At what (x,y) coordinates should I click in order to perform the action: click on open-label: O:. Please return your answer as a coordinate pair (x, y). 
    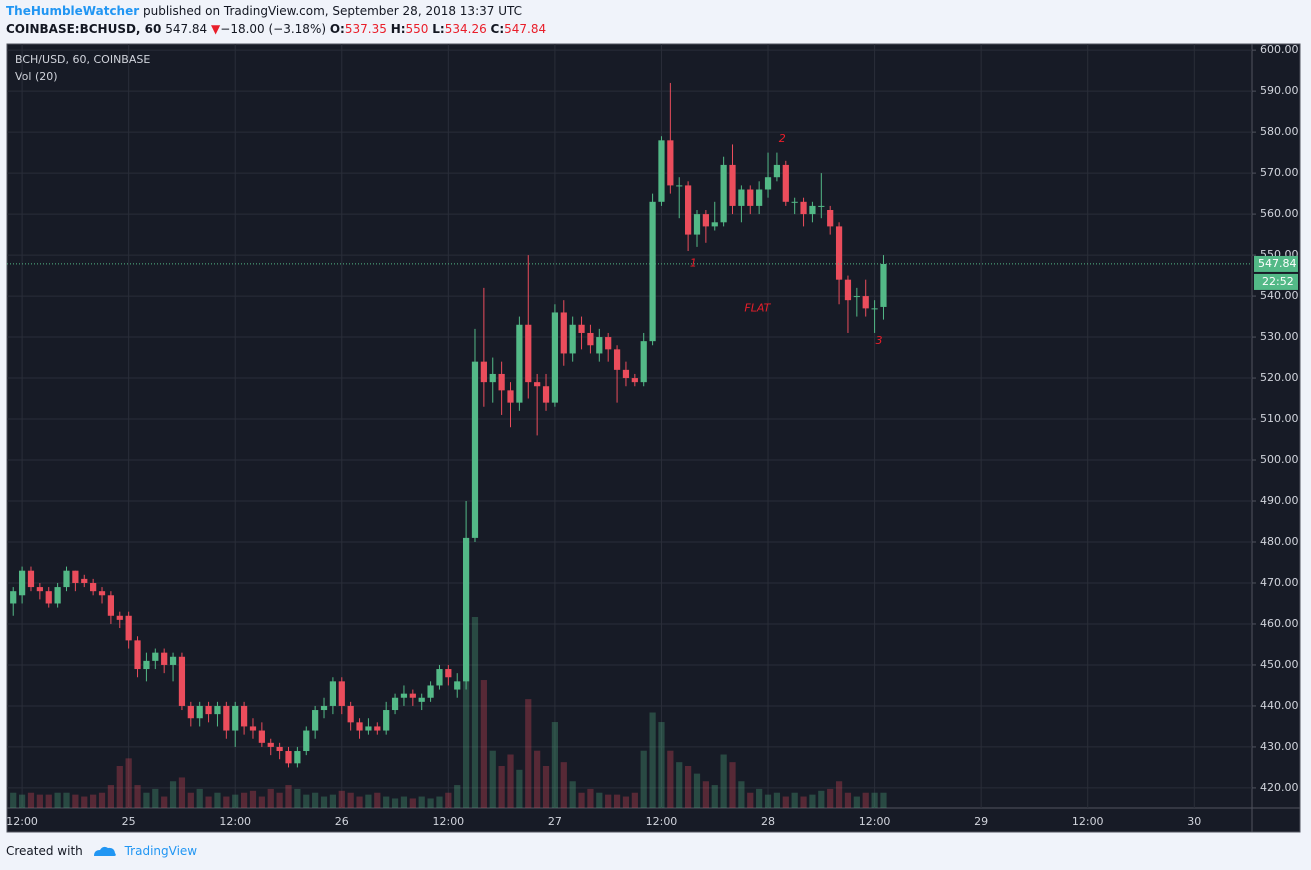
    Looking at the image, I should click on (337, 29).